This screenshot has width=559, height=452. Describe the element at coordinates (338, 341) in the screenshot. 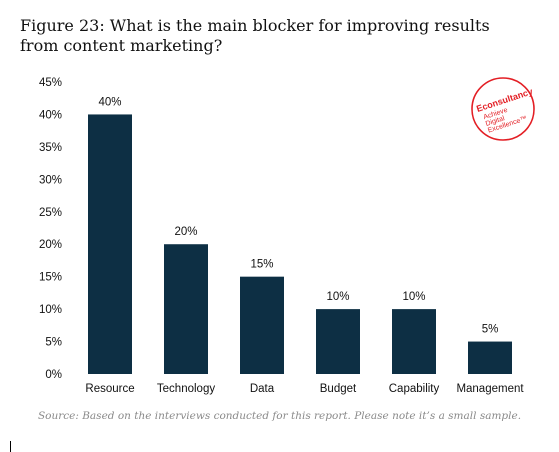

I see `bar-budget` at that location.